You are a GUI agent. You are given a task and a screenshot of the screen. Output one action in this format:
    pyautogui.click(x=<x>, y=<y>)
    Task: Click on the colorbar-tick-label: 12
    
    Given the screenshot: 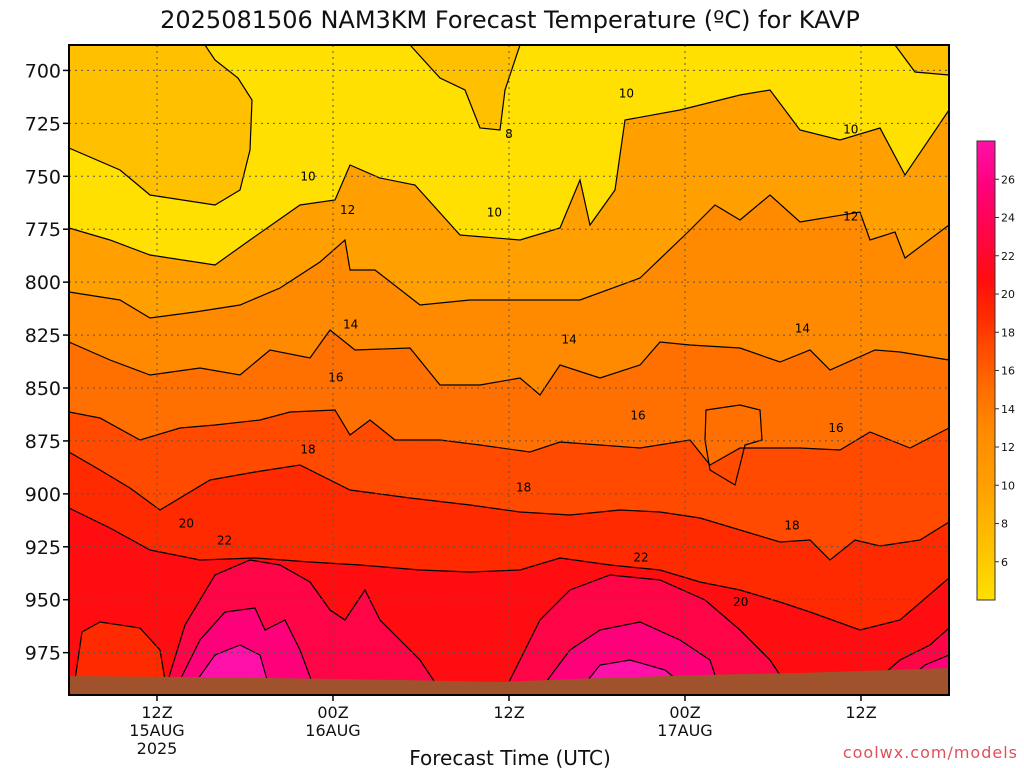 What is the action you would take?
    pyautogui.click(x=1008, y=447)
    